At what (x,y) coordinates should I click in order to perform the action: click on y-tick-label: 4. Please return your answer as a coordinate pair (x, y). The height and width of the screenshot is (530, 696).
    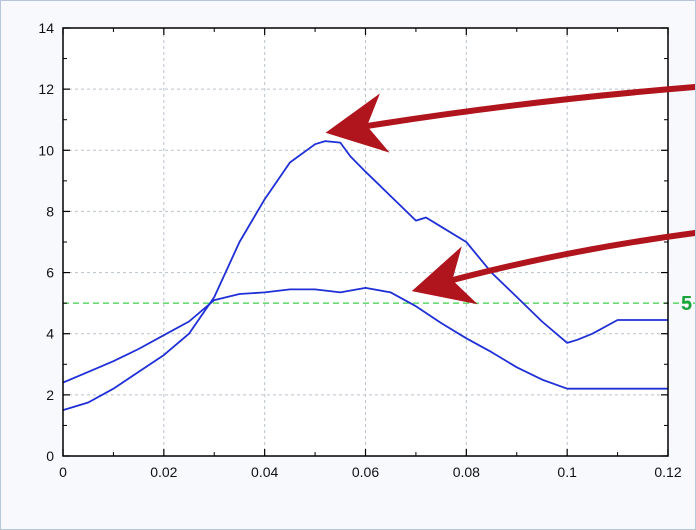
    Looking at the image, I should click on (50, 334).